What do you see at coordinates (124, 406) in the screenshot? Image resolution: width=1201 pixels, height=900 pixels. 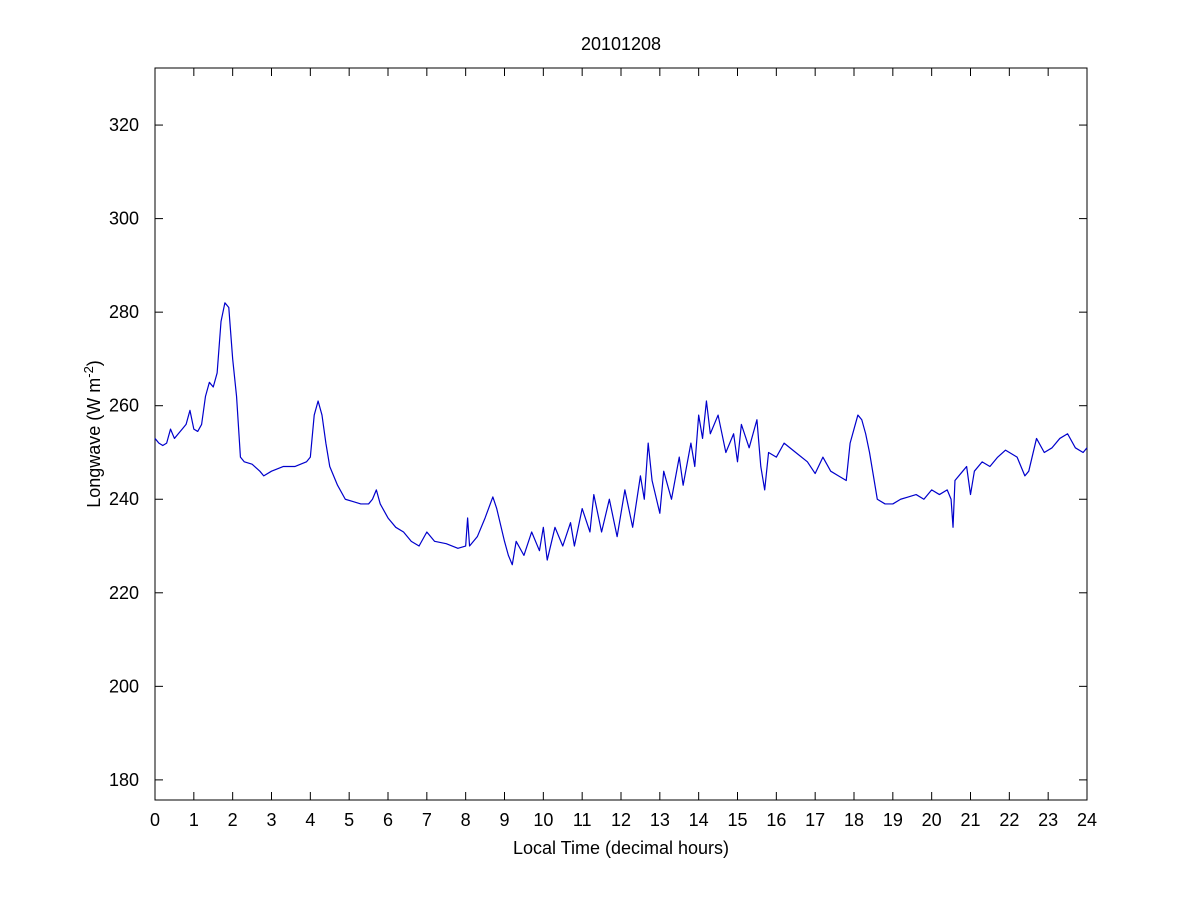 I see `y-tick-label: 260` at bounding box center [124, 406].